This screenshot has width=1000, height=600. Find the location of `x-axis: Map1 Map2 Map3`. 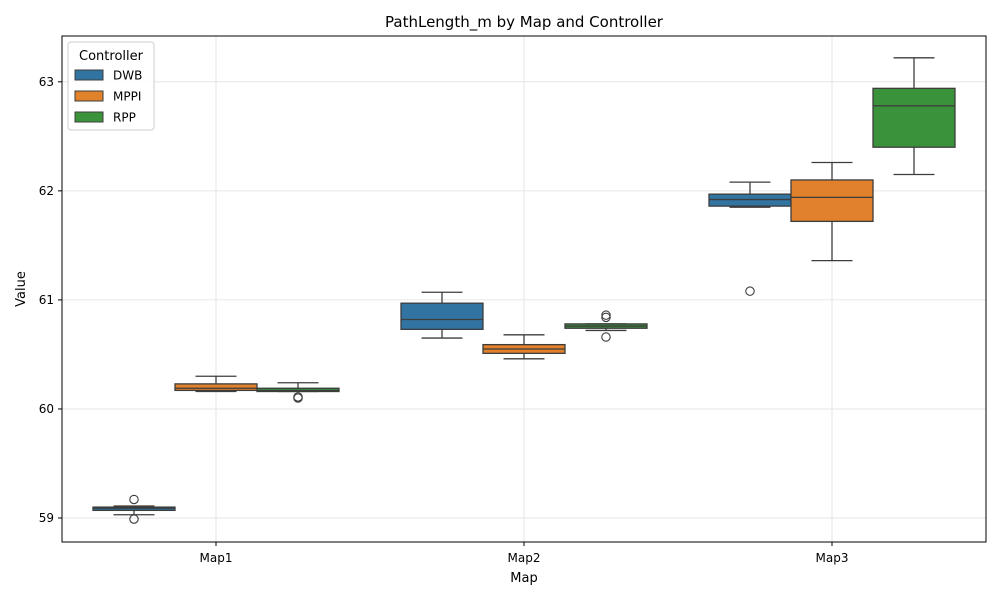

x-axis: Map1 Map2 Map3 is located at coordinates (524, 553).